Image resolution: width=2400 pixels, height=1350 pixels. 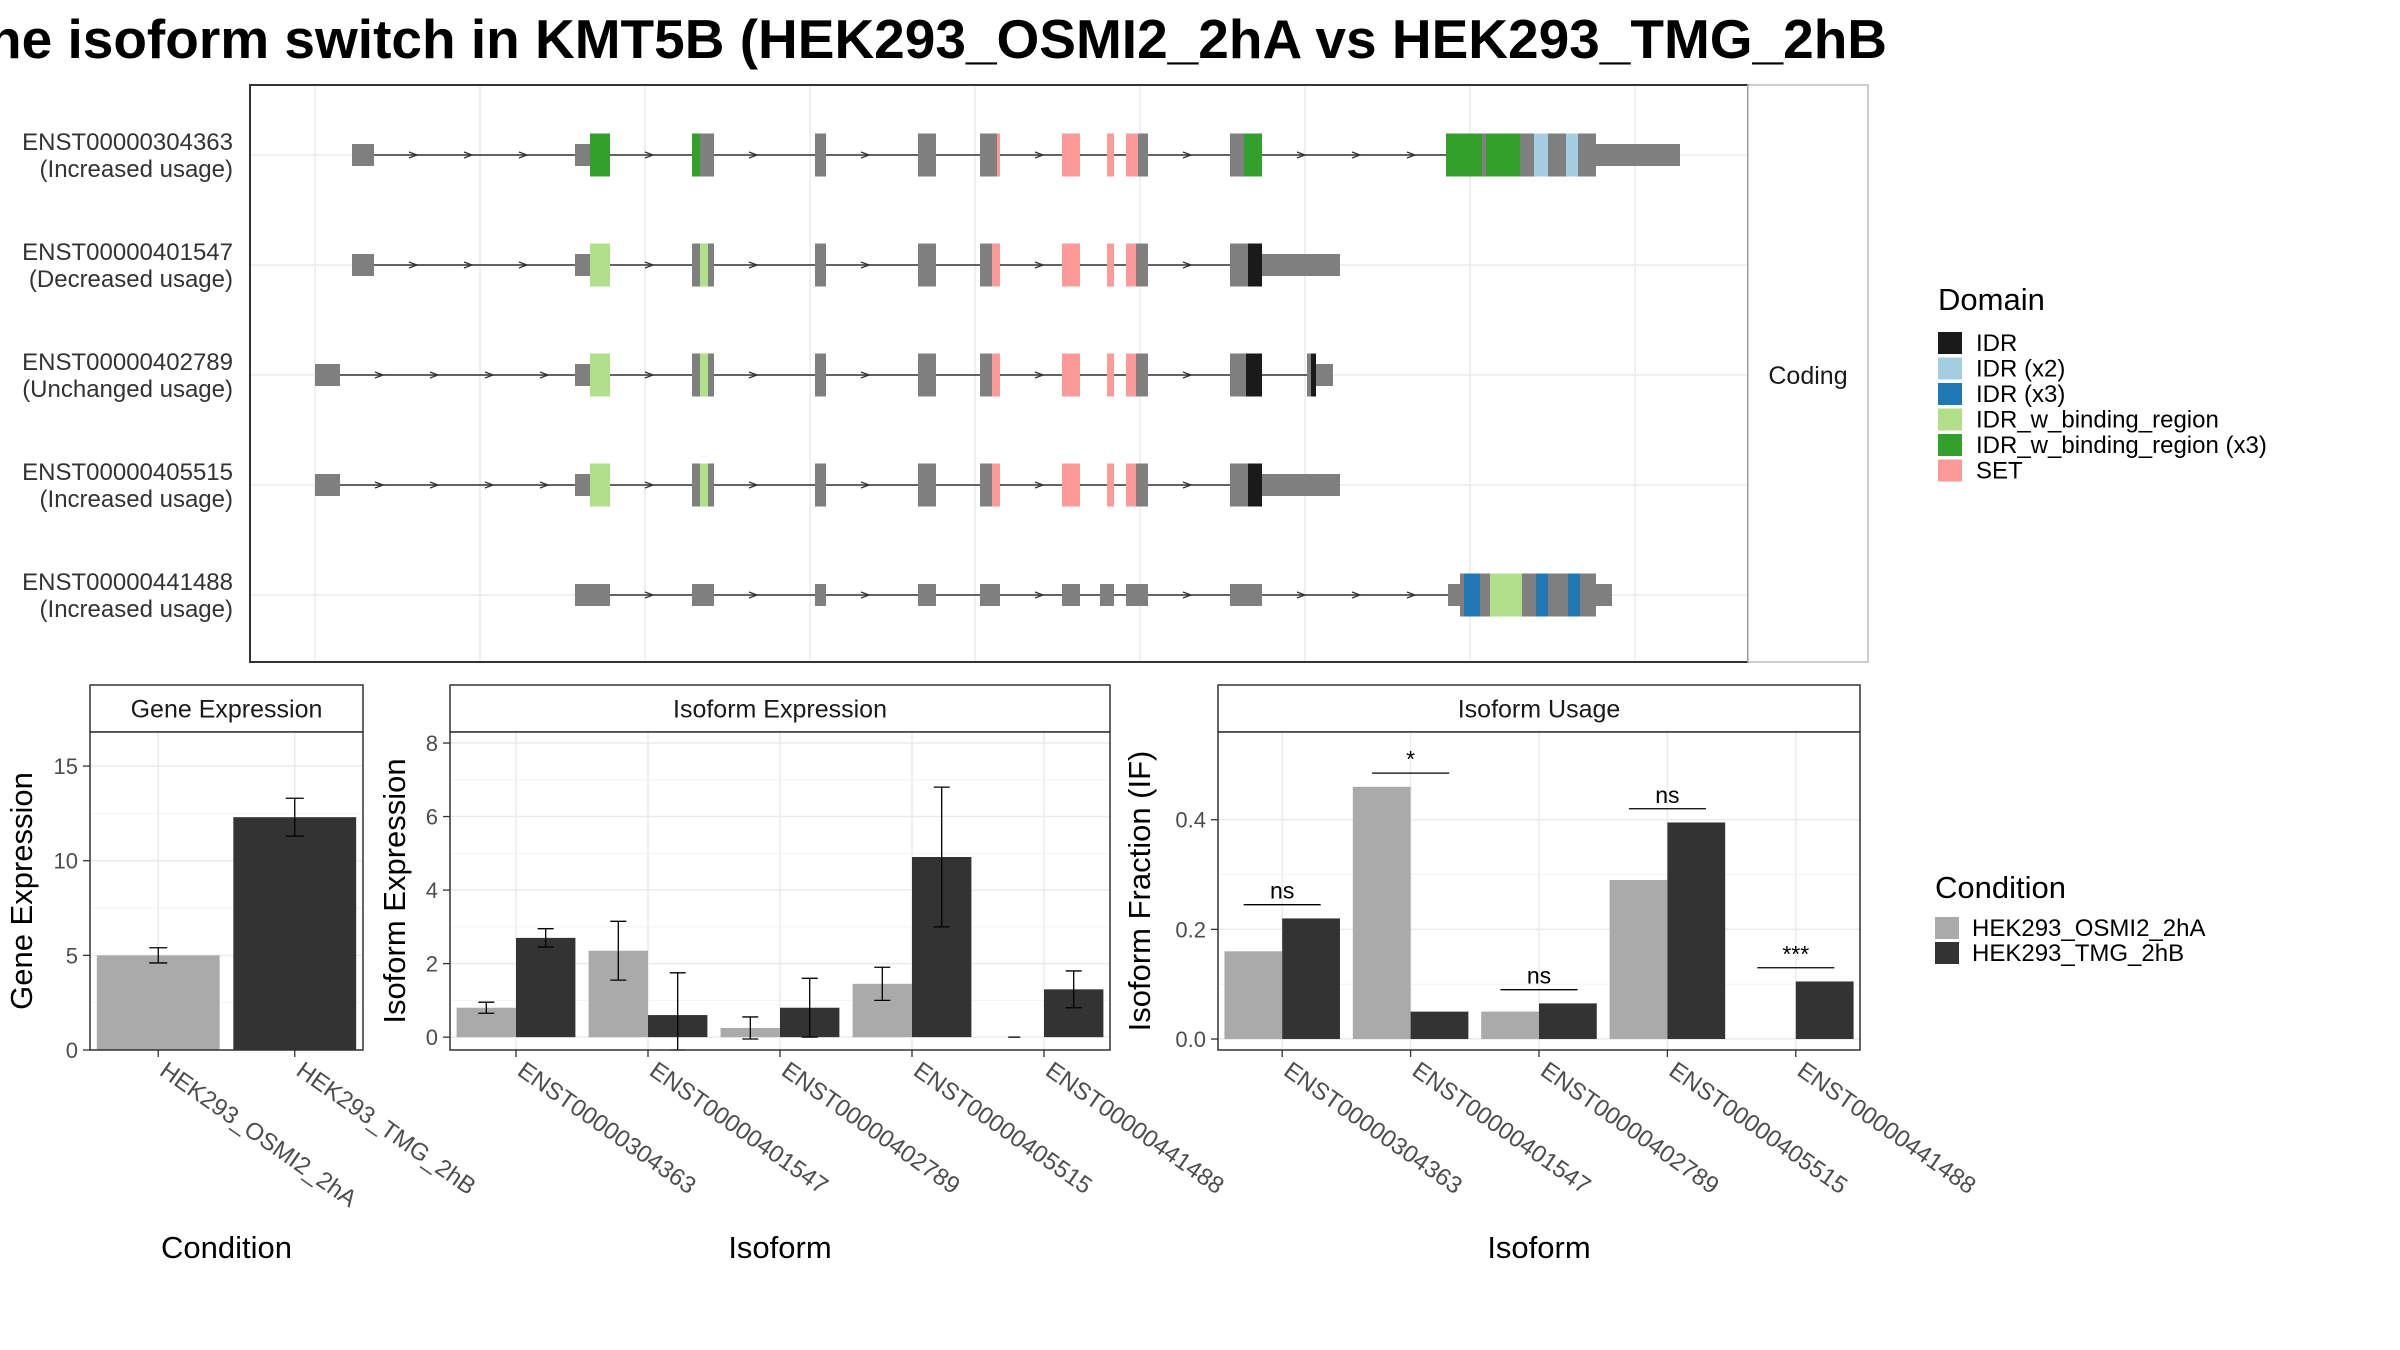 I want to click on panel-strip-label: Gene Expression, so click(x=227, y=710).